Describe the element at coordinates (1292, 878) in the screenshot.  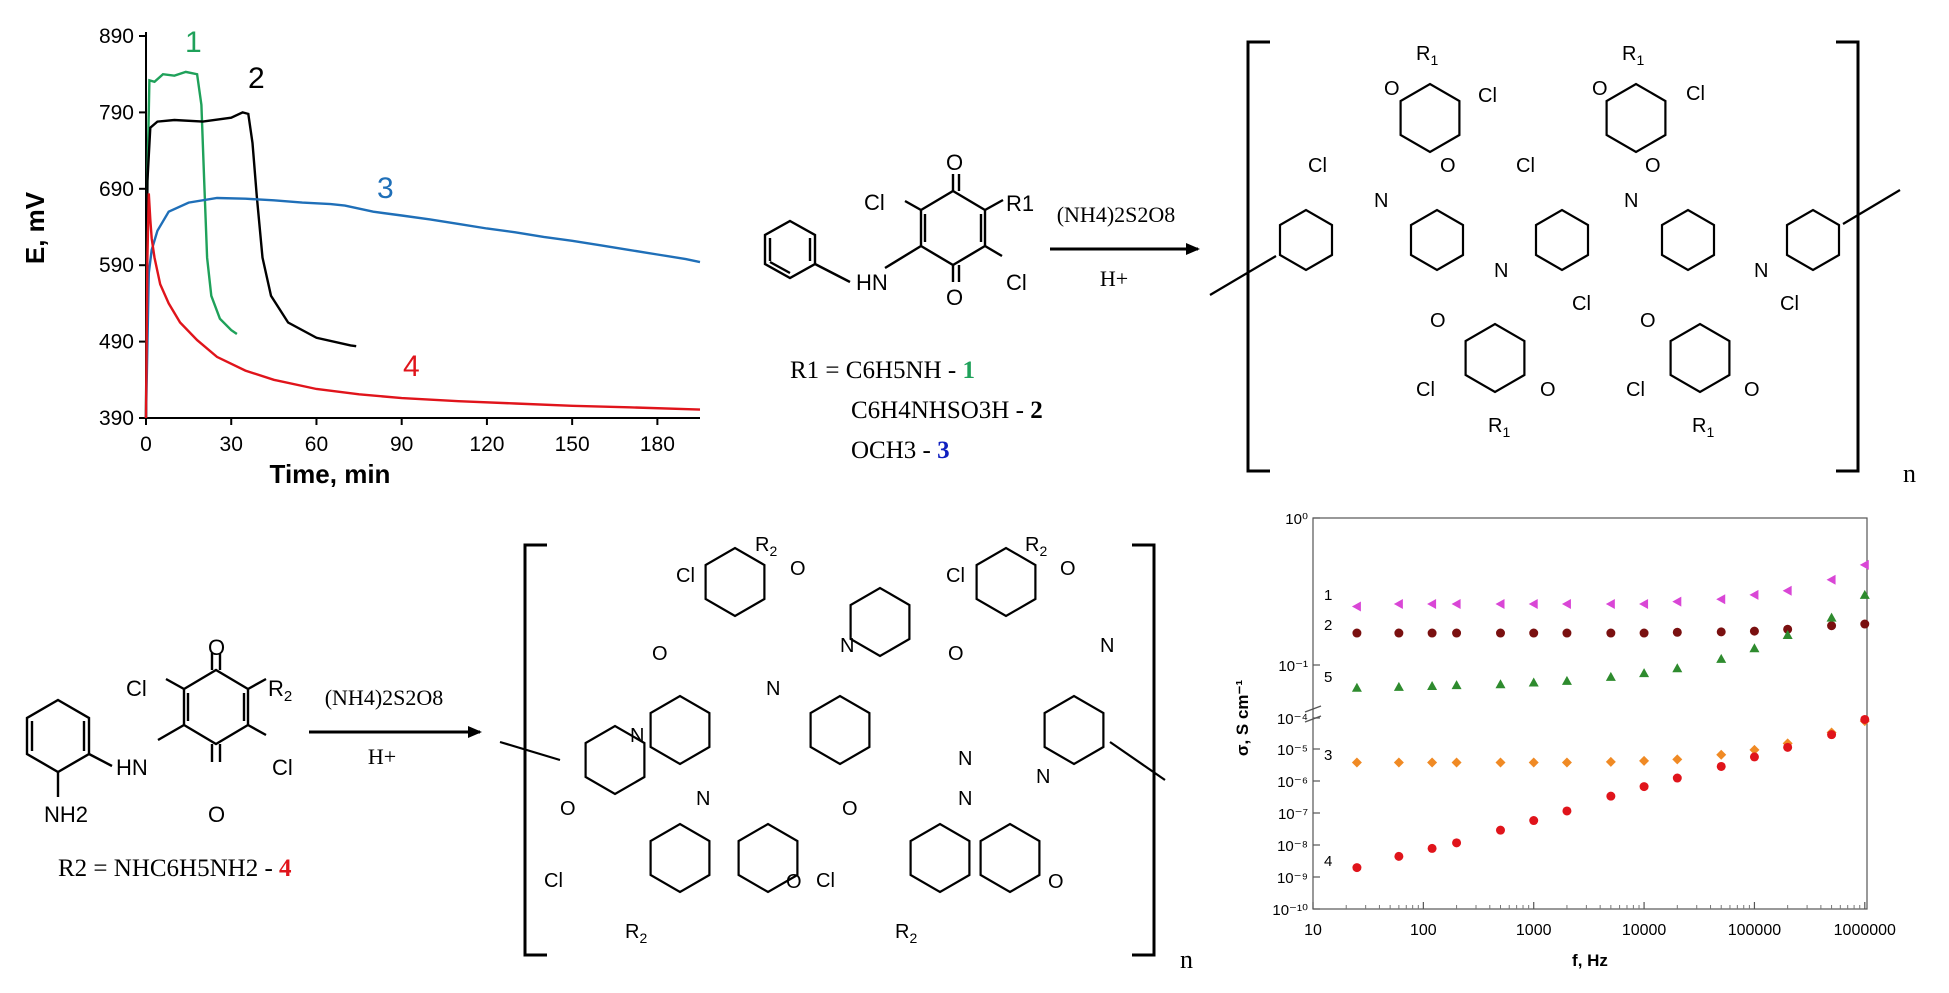
I see `chart2-y-tick-label: 10⁻⁹` at that location.